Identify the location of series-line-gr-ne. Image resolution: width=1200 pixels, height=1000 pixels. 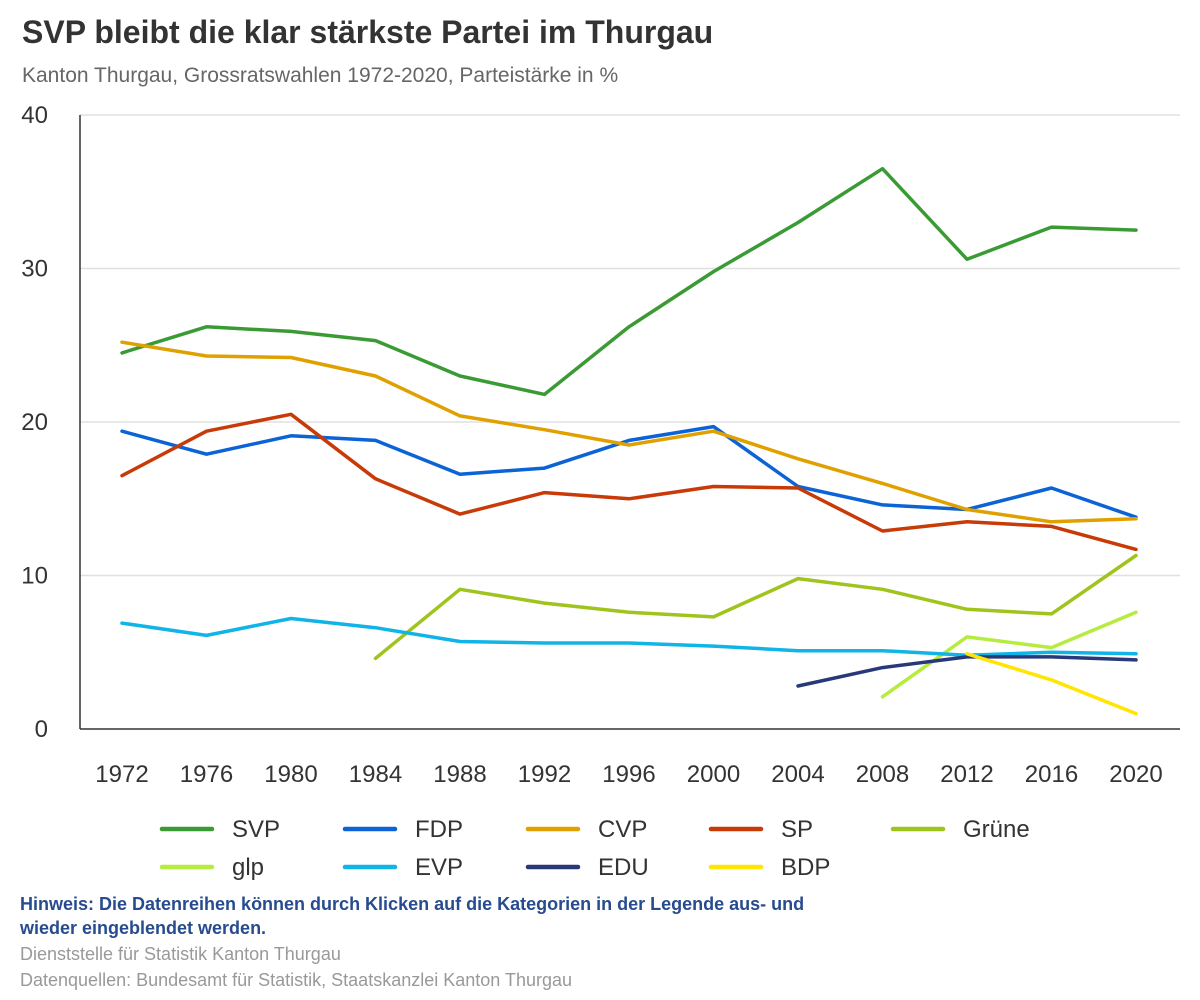
(755, 607).